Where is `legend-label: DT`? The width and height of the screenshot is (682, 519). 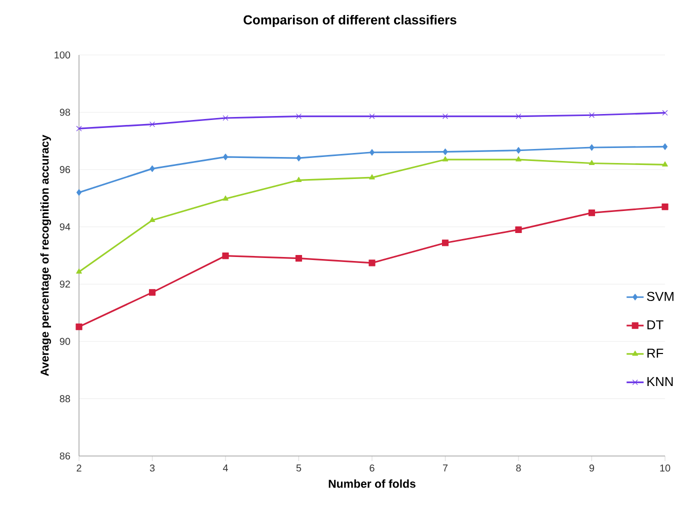
legend-label: DT is located at coordinates (655, 325).